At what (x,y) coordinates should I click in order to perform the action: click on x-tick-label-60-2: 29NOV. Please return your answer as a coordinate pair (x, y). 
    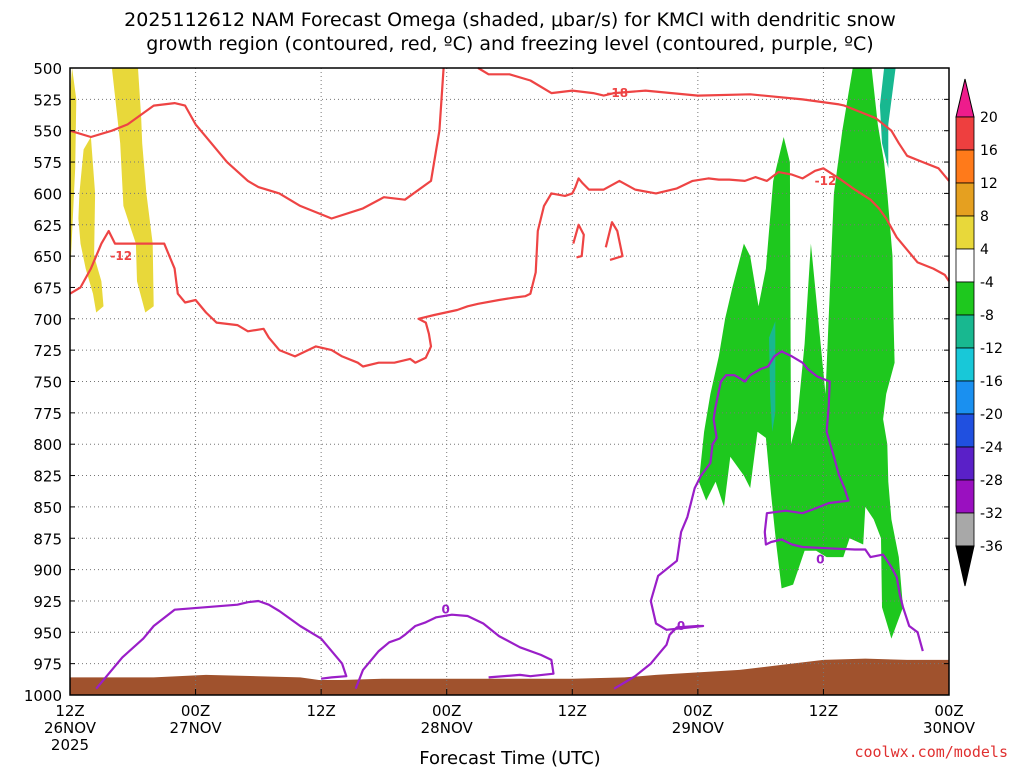
    Looking at the image, I should click on (698, 728).